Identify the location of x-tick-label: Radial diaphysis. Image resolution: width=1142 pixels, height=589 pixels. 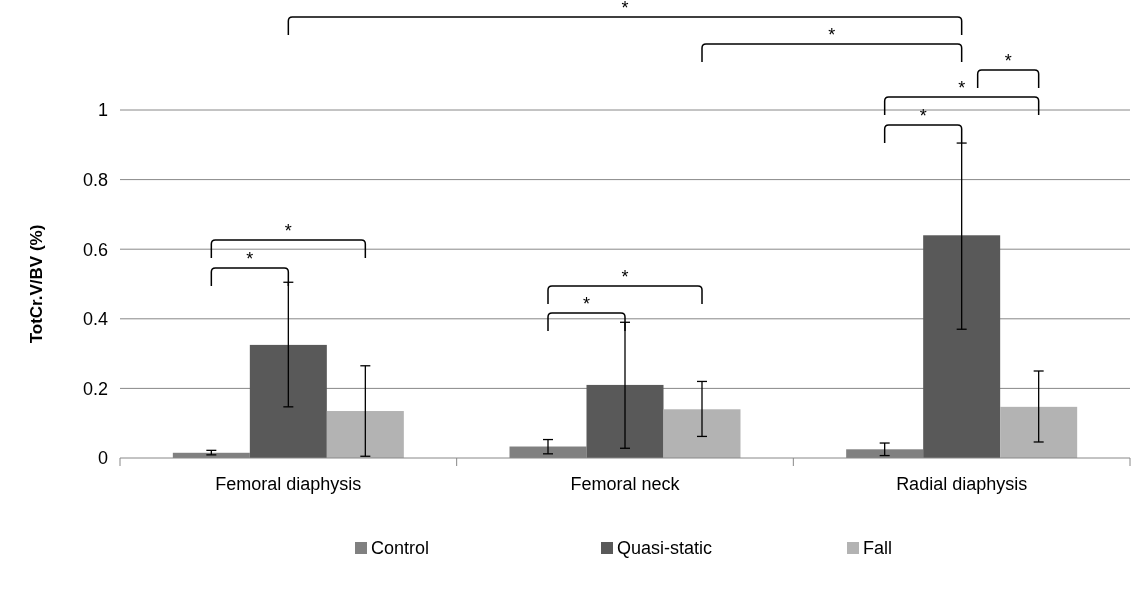
(962, 484).